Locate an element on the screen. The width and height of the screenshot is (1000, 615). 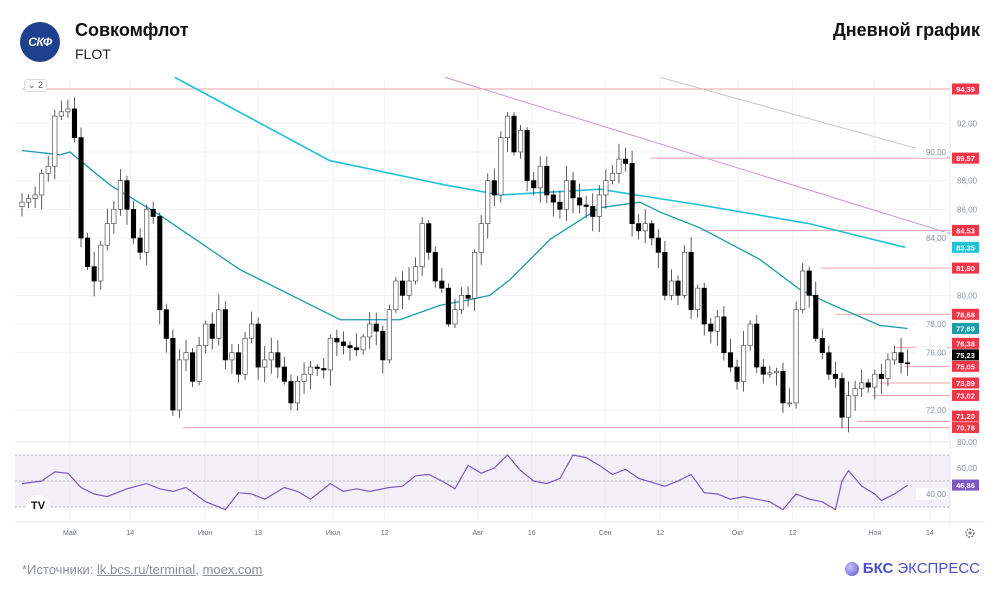
settings-gear-icon is located at coordinates (970, 533).